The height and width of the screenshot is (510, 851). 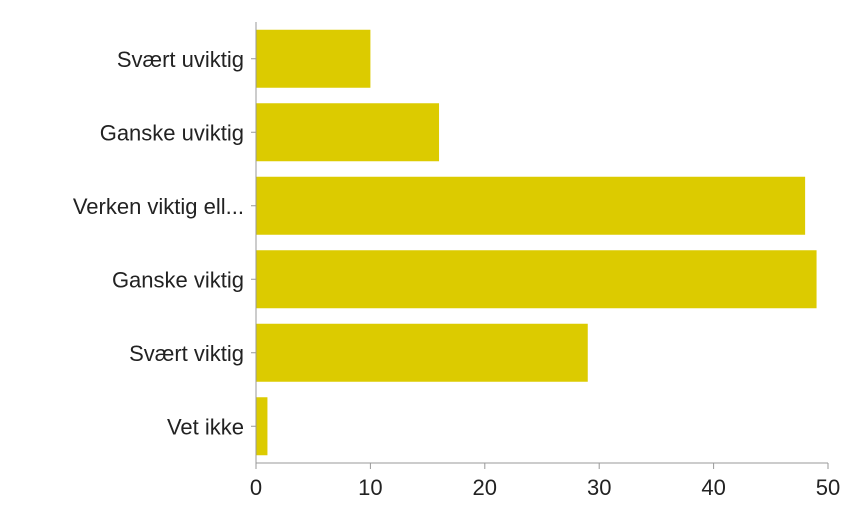 I want to click on bar-ganske-uviktig, so click(x=348, y=132).